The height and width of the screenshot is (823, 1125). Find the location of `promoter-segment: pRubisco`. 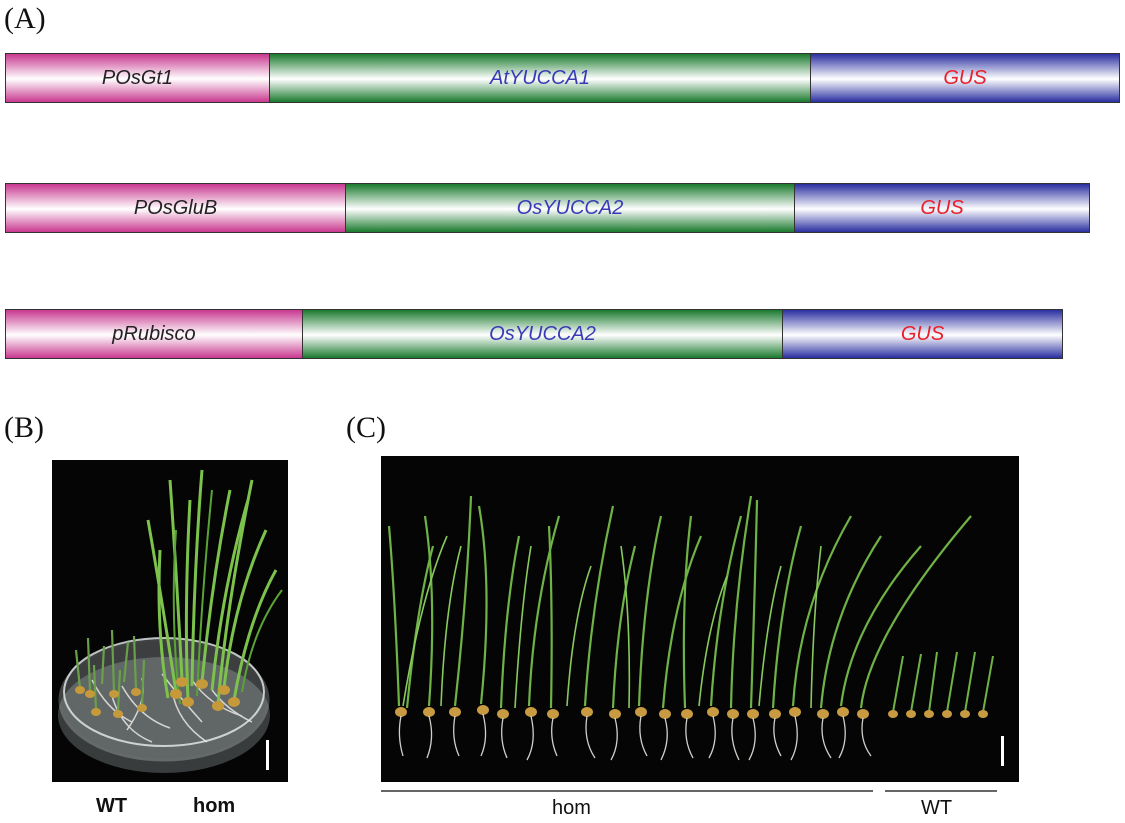

promoter-segment: pRubisco is located at coordinates (154, 334).